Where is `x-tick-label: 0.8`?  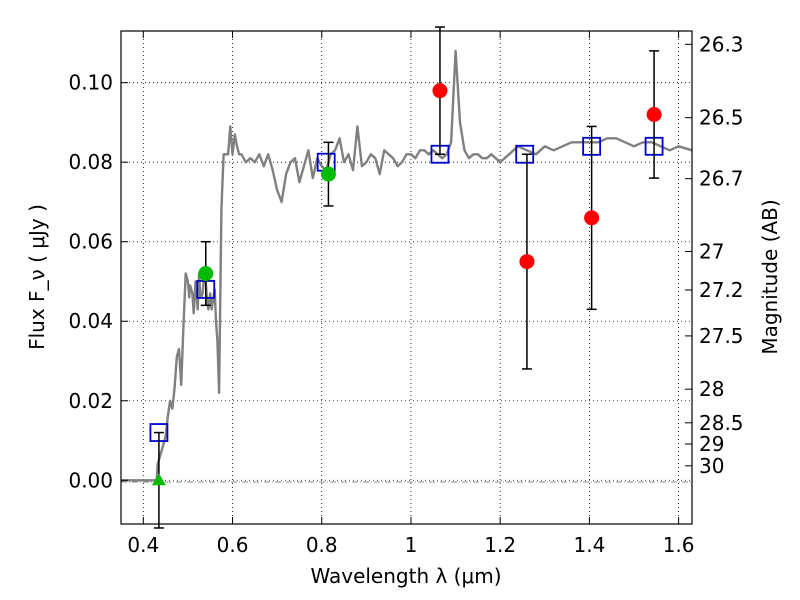 x-tick-label: 0.8 is located at coordinates (322, 545).